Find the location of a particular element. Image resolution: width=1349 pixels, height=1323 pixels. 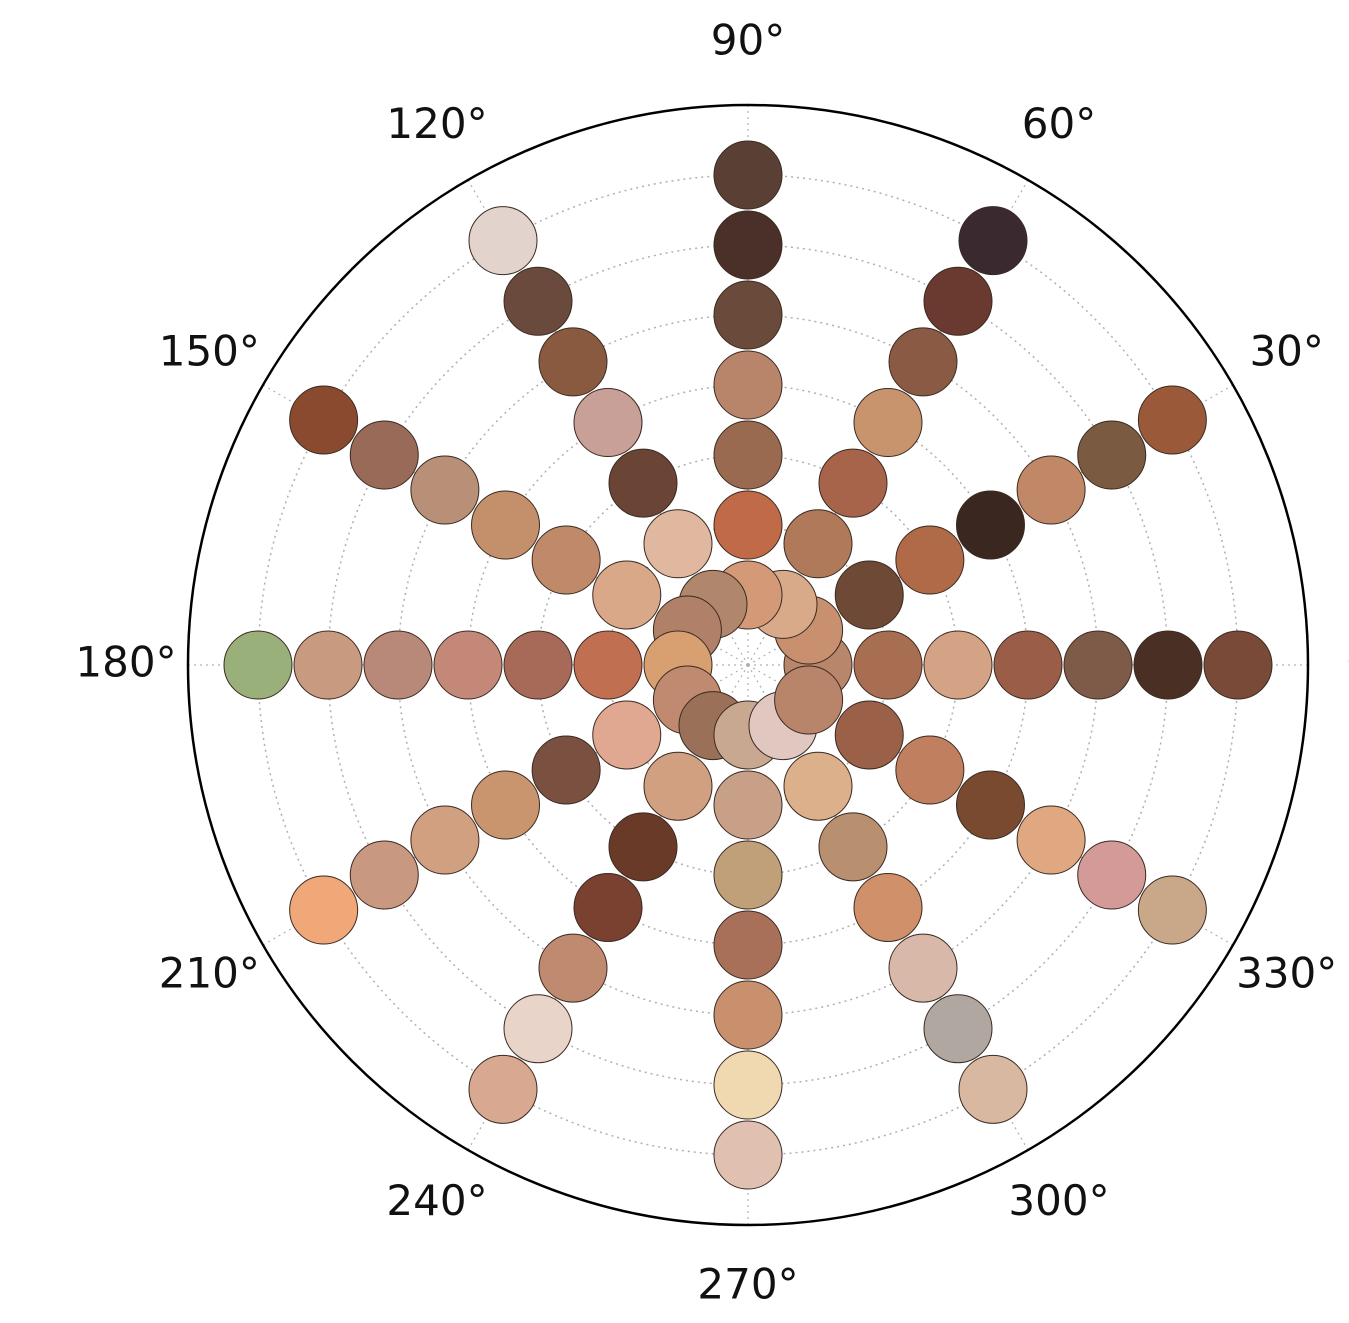

theta-tick-label: 240° is located at coordinates (436, 1200).